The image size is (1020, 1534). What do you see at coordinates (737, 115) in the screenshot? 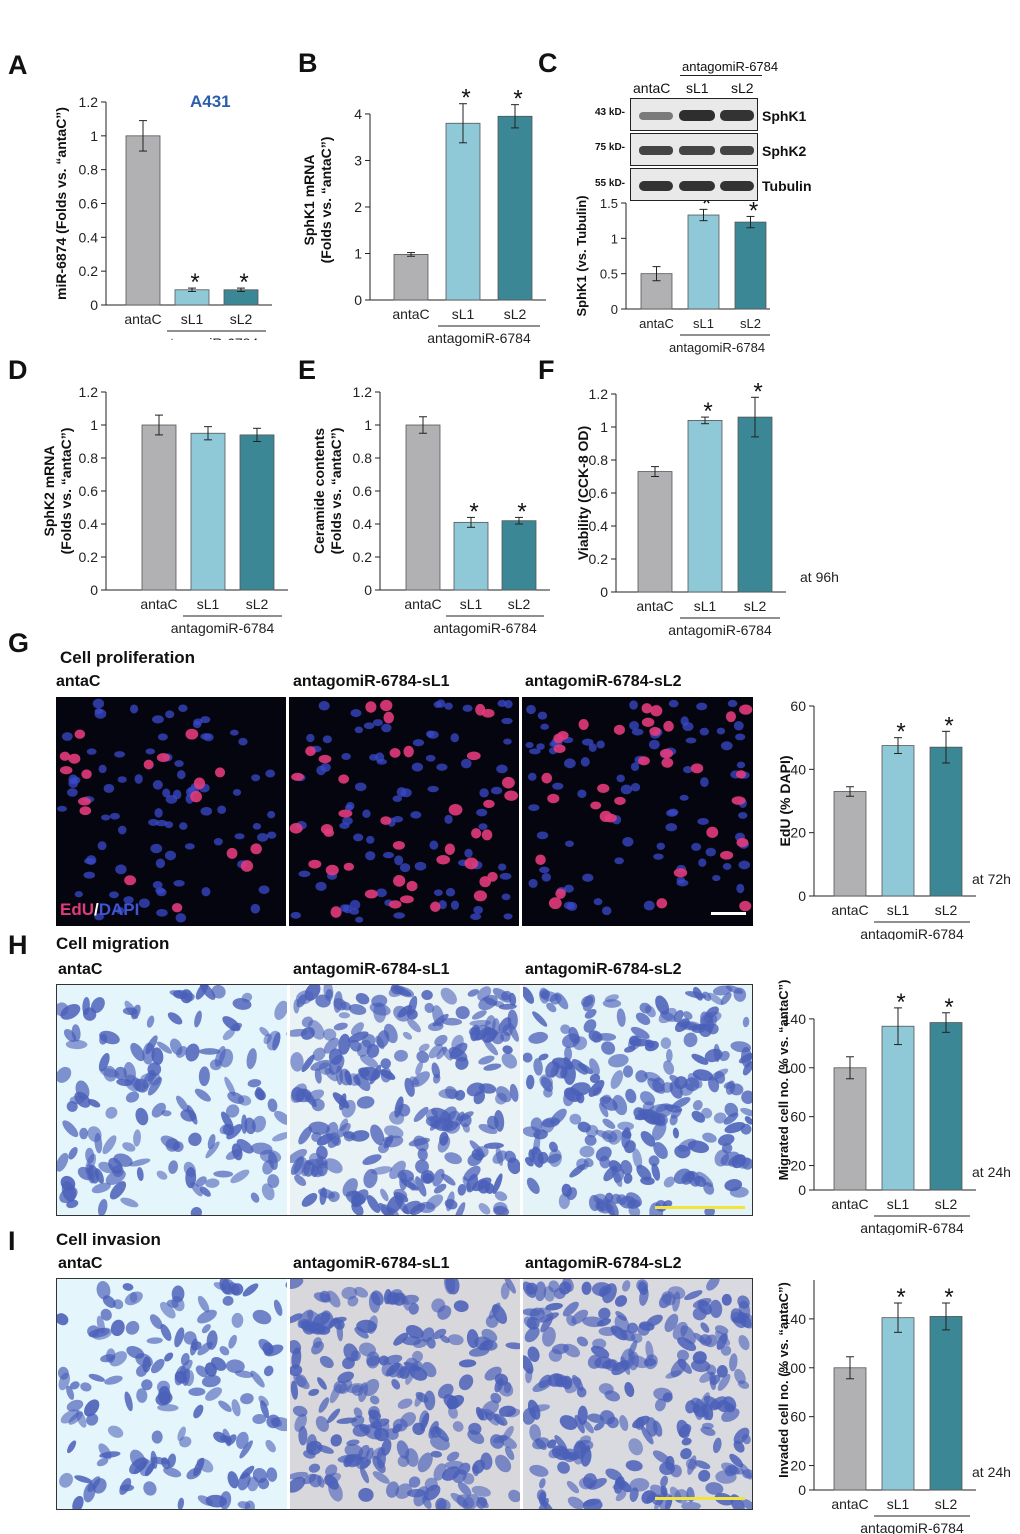
I see `band` at bounding box center [737, 115].